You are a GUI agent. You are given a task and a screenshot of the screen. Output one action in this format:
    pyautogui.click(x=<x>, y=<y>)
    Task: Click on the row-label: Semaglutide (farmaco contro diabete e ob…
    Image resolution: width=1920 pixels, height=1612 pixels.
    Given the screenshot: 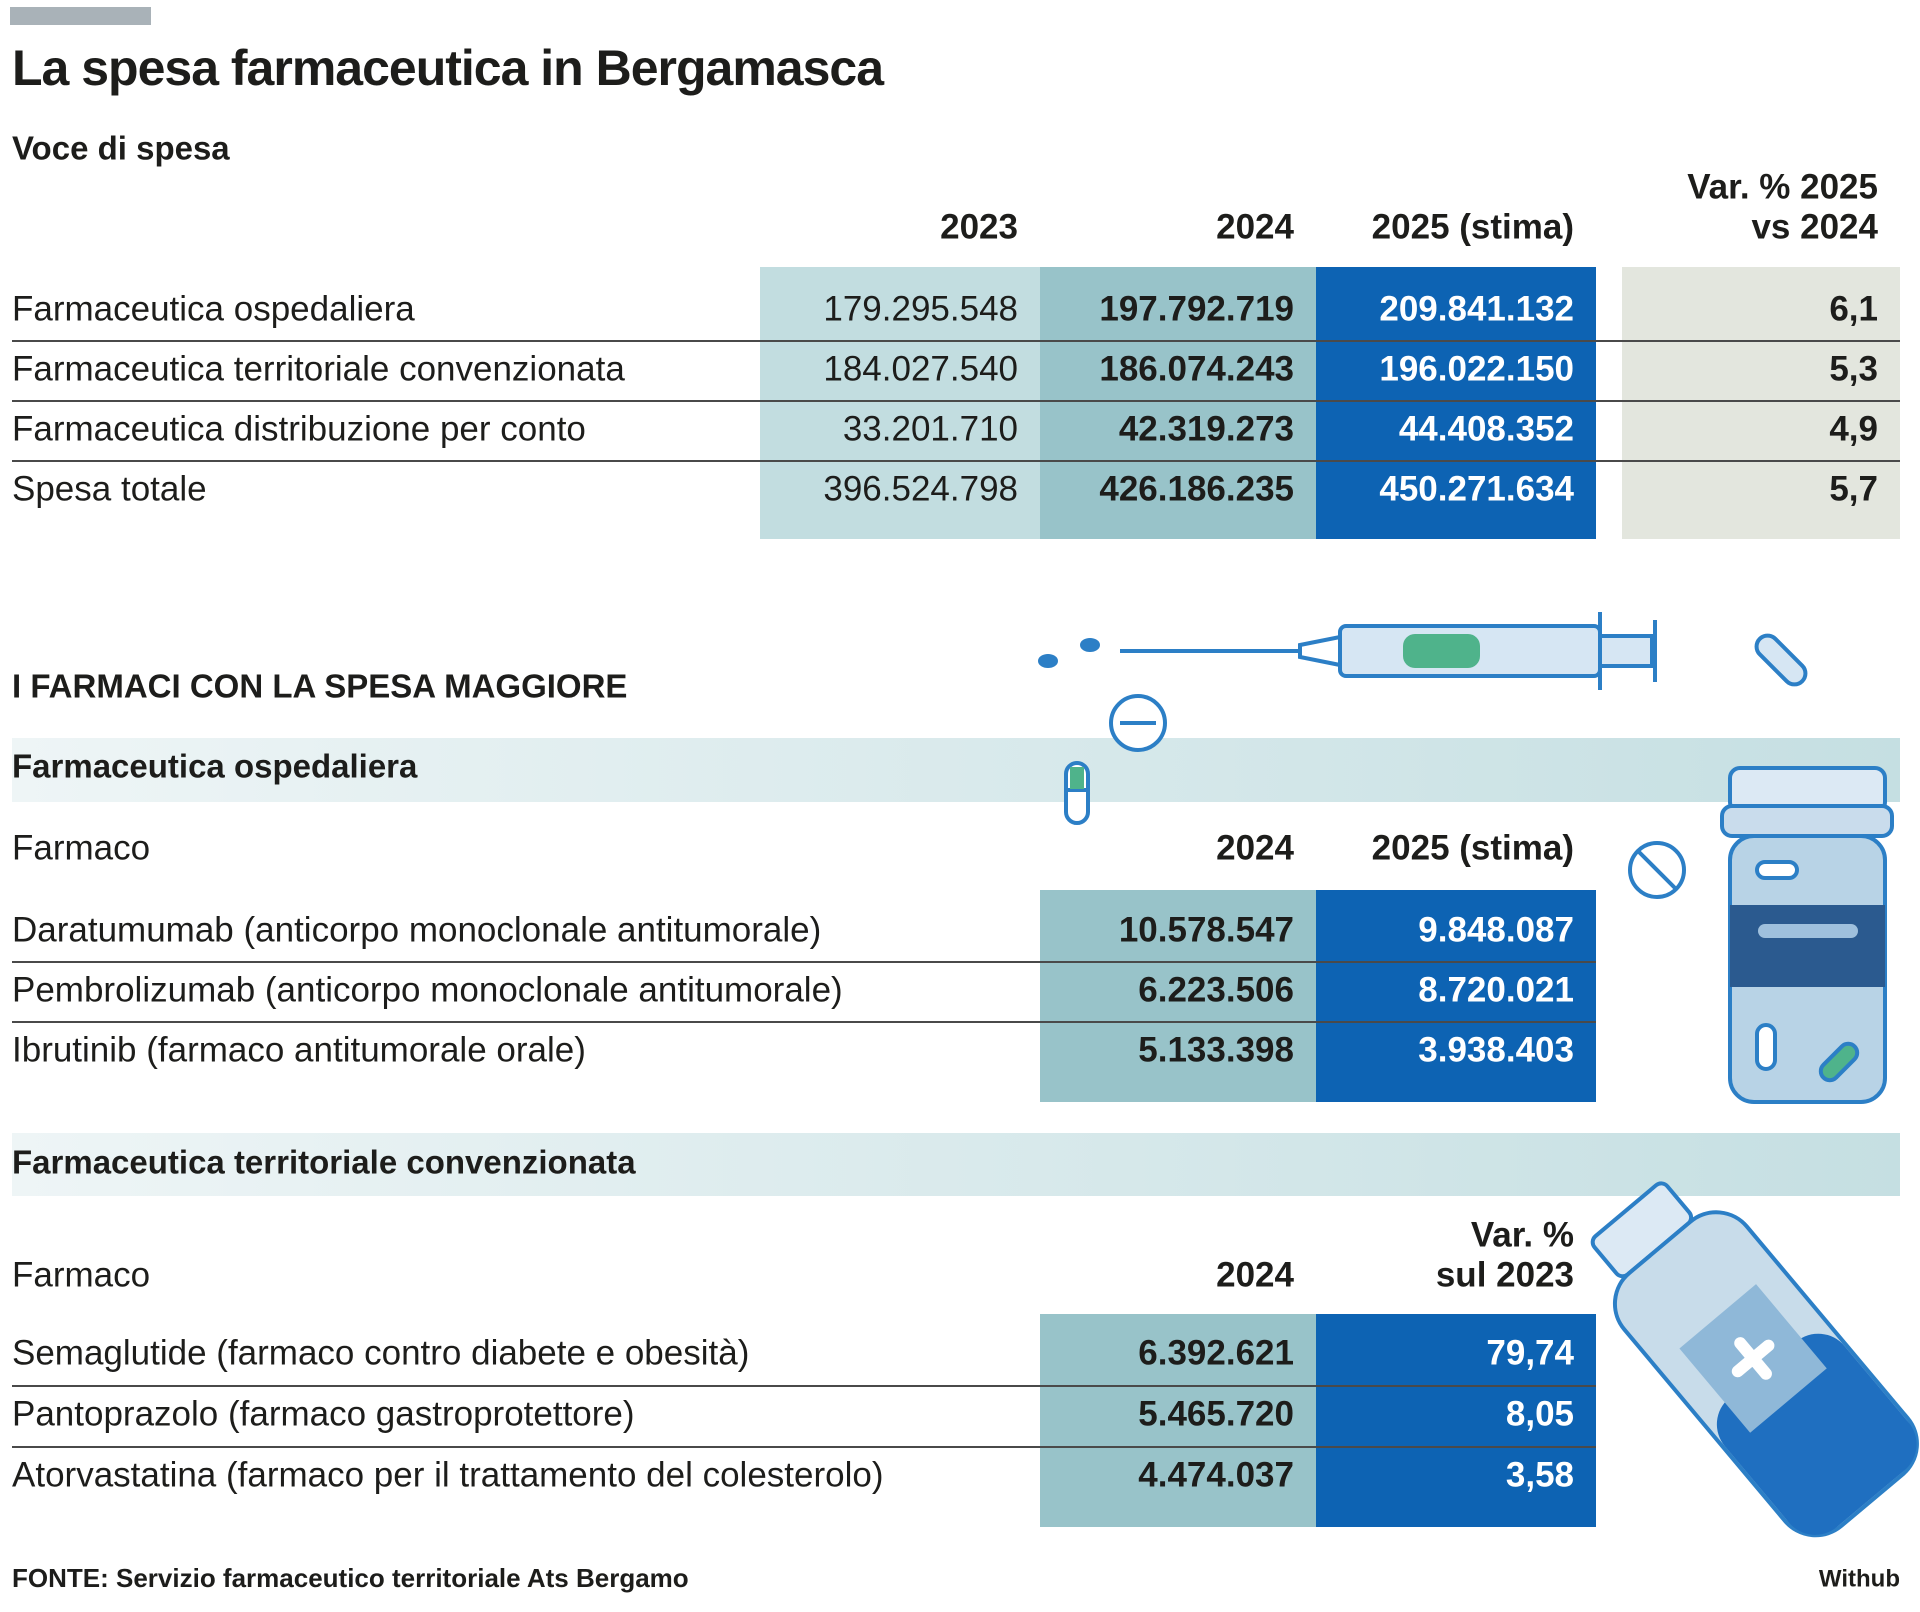 What is the action you would take?
    pyautogui.click(x=380, y=1352)
    